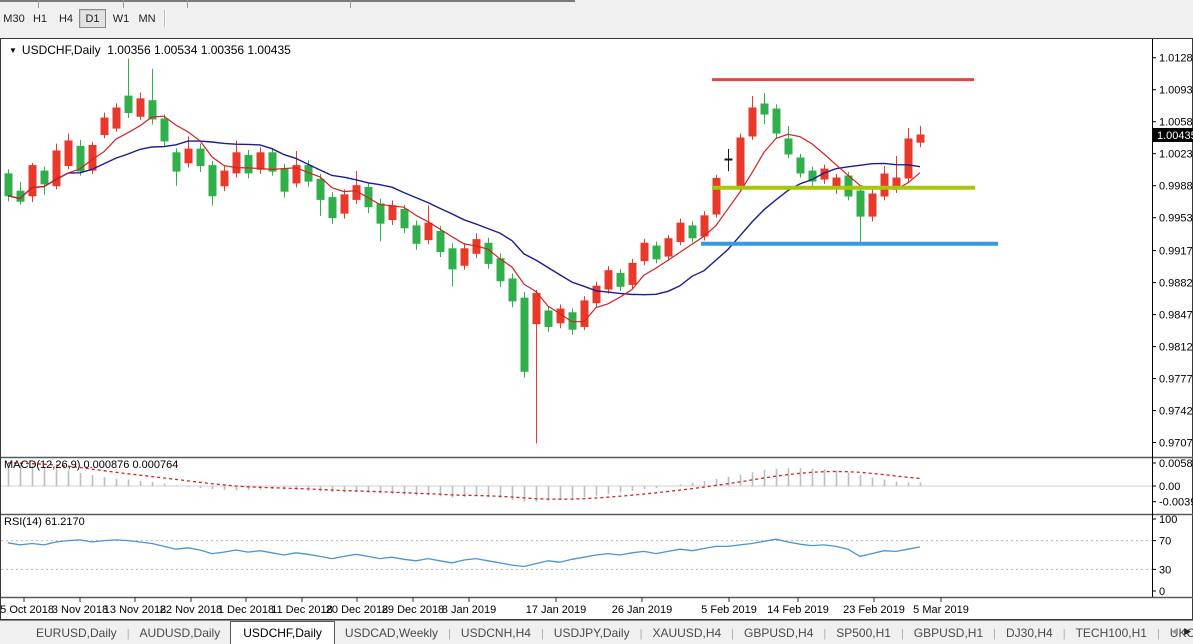 The height and width of the screenshot is (644, 1193). Describe the element at coordinates (13, 50) in the screenshot. I see `chart-dropdown-icon: ▼` at that location.